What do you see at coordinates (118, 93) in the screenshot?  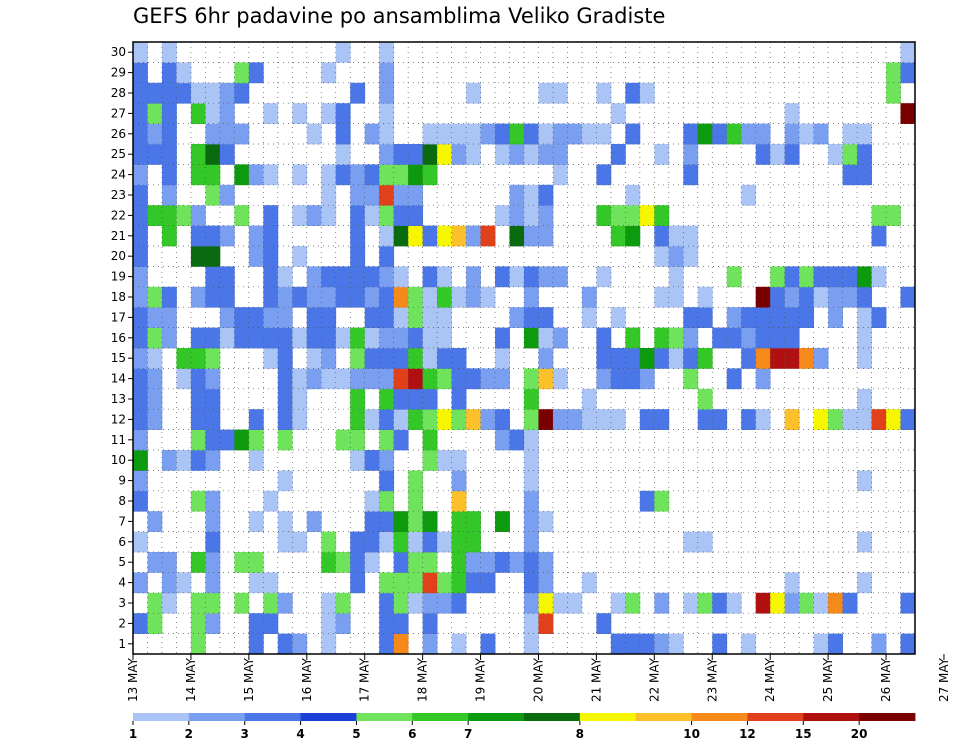 I see `y-tick-label: 28` at bounding box center [118, 93].